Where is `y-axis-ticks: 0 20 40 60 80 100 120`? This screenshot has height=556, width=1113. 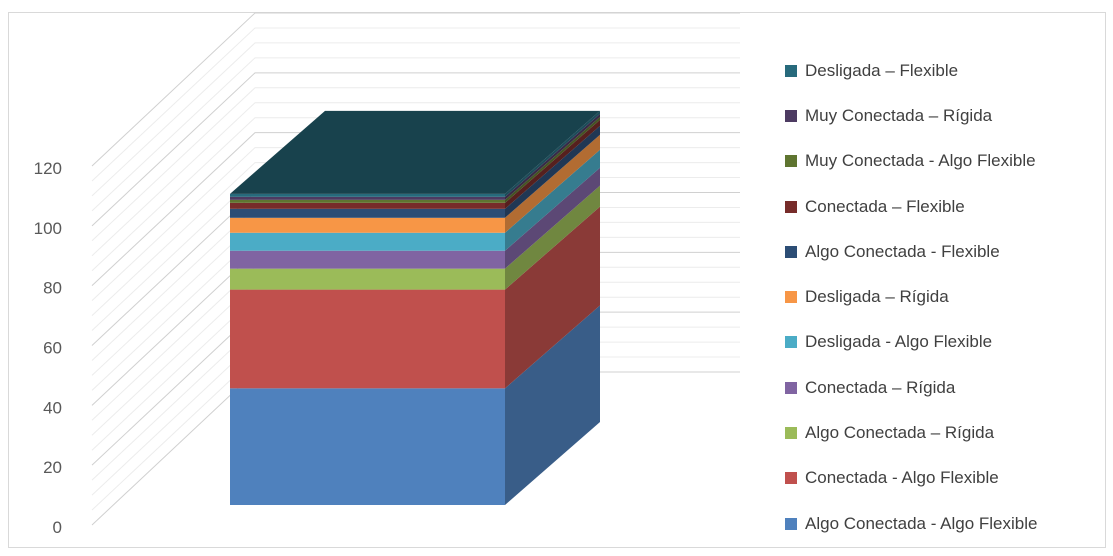 y-axis-ticks: 0 20 40 60 80 100 120 is located at coordinates (48, 348).